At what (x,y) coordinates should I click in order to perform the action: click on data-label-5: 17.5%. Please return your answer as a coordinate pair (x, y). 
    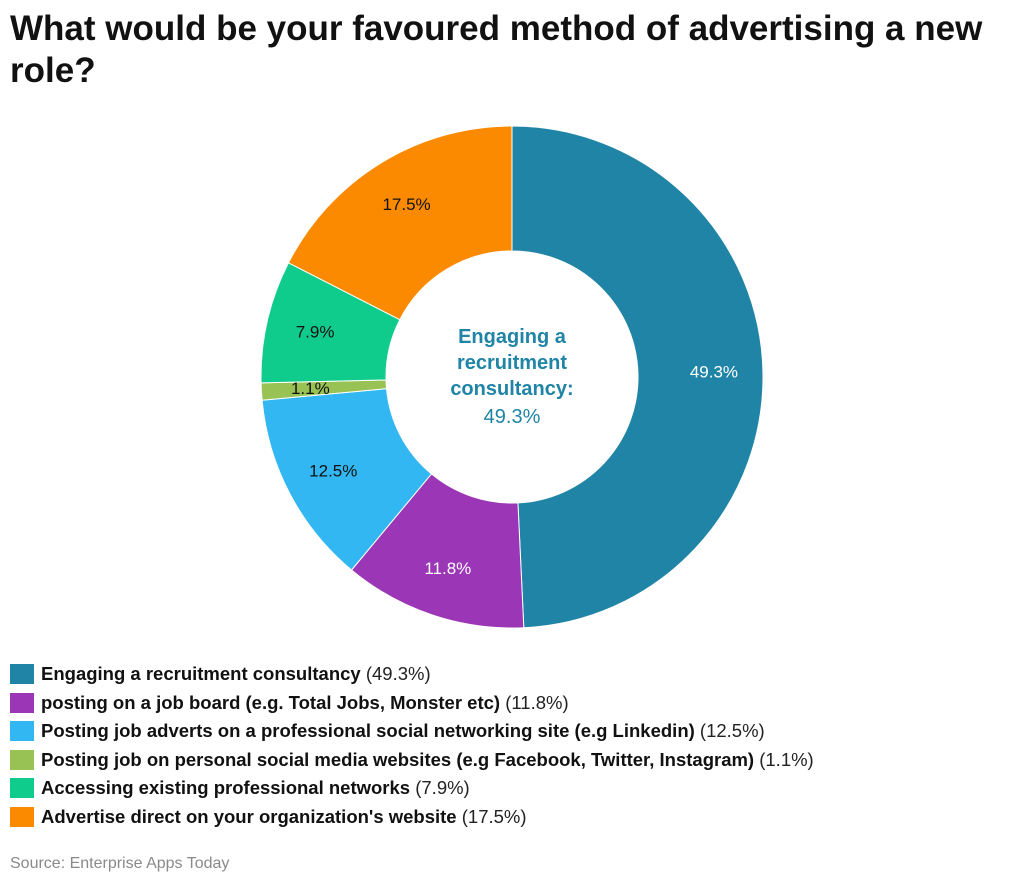
    Looking at the image, I should click on (406, 204).